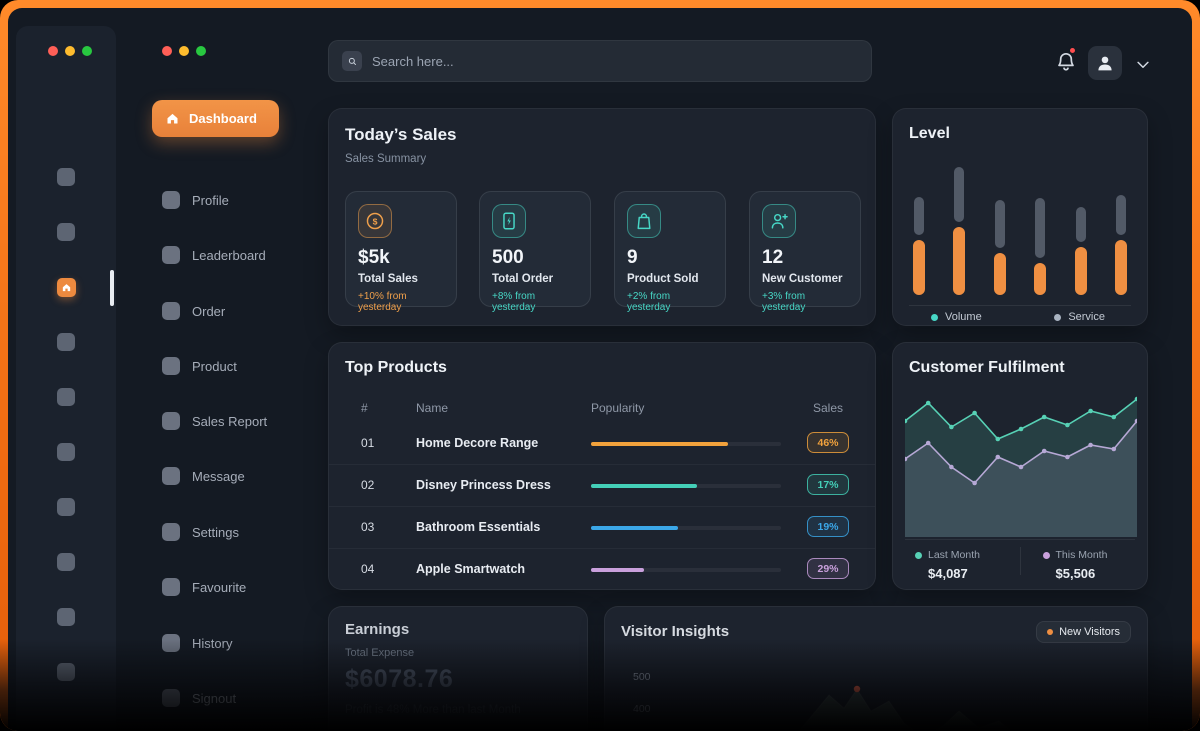 The image size is (1200, 731). I want to click on earnings-note: Profit is 48% More than last Month, so click(433, 710).